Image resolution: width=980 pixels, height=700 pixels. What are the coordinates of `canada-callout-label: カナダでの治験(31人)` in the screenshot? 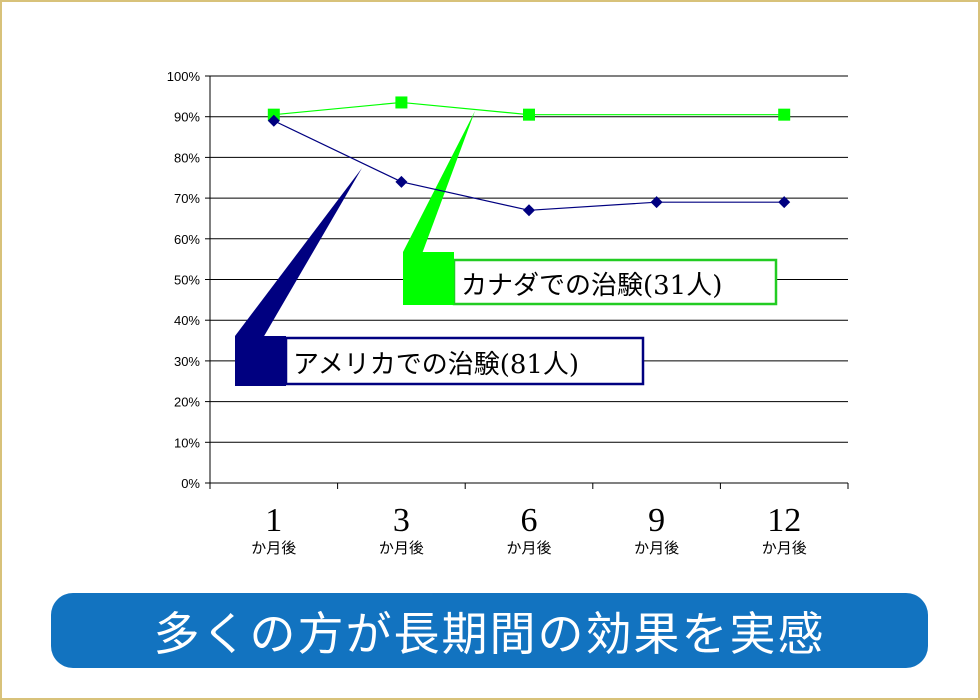 It's located at (591, 286).